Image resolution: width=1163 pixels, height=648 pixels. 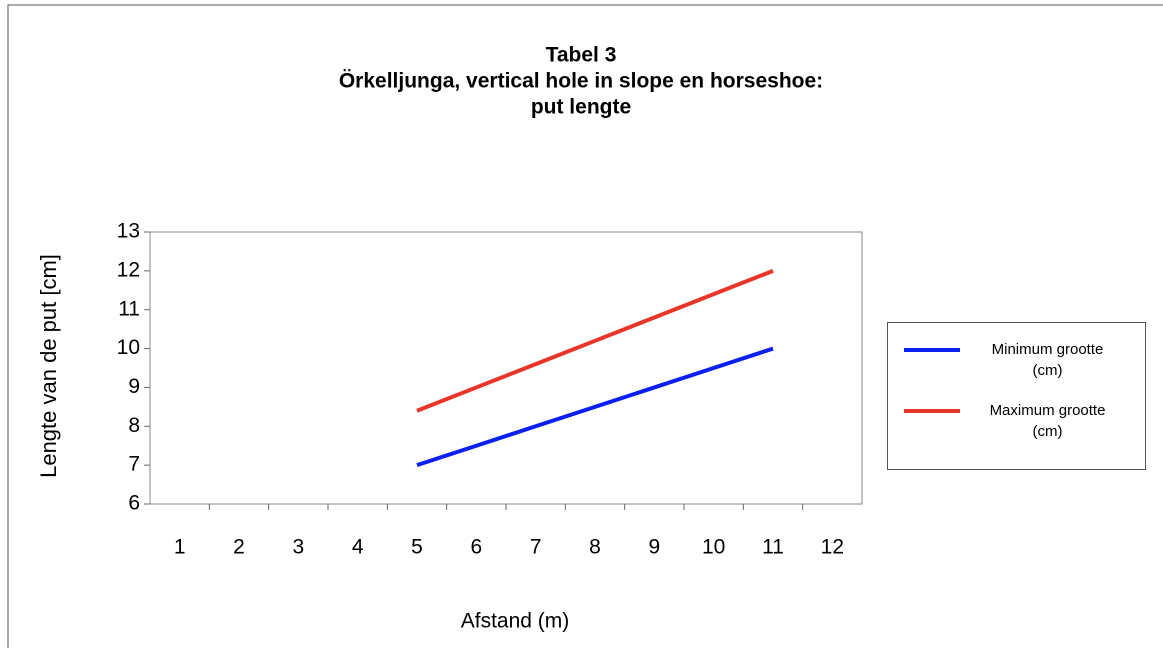 I want to click on y-tick-label: 13, so click(x=128, y=231).